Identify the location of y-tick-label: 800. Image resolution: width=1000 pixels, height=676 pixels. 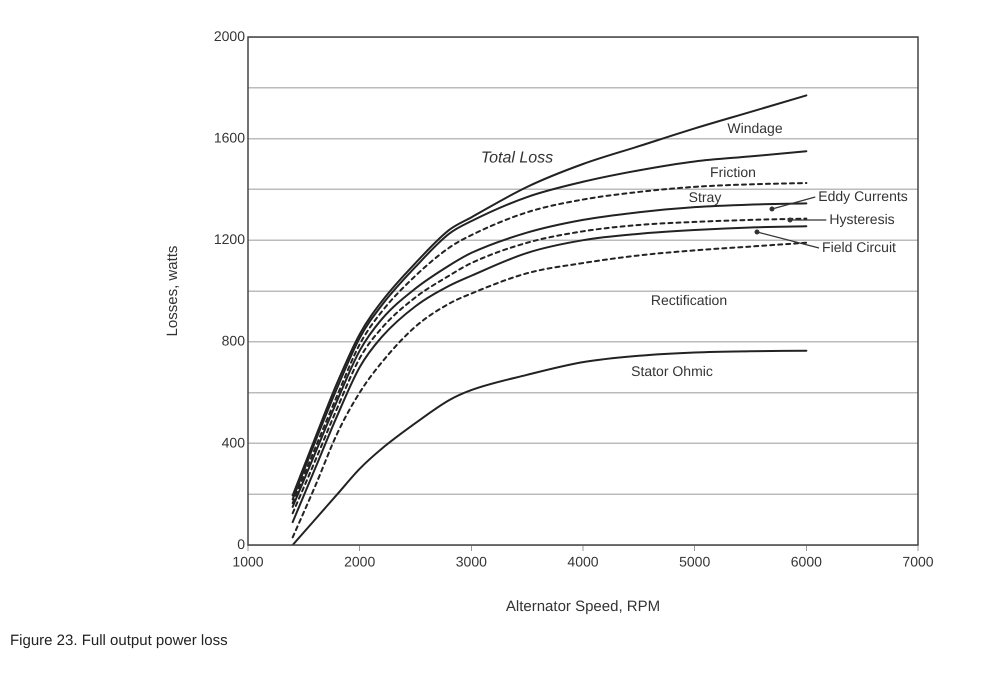
(234, 340).